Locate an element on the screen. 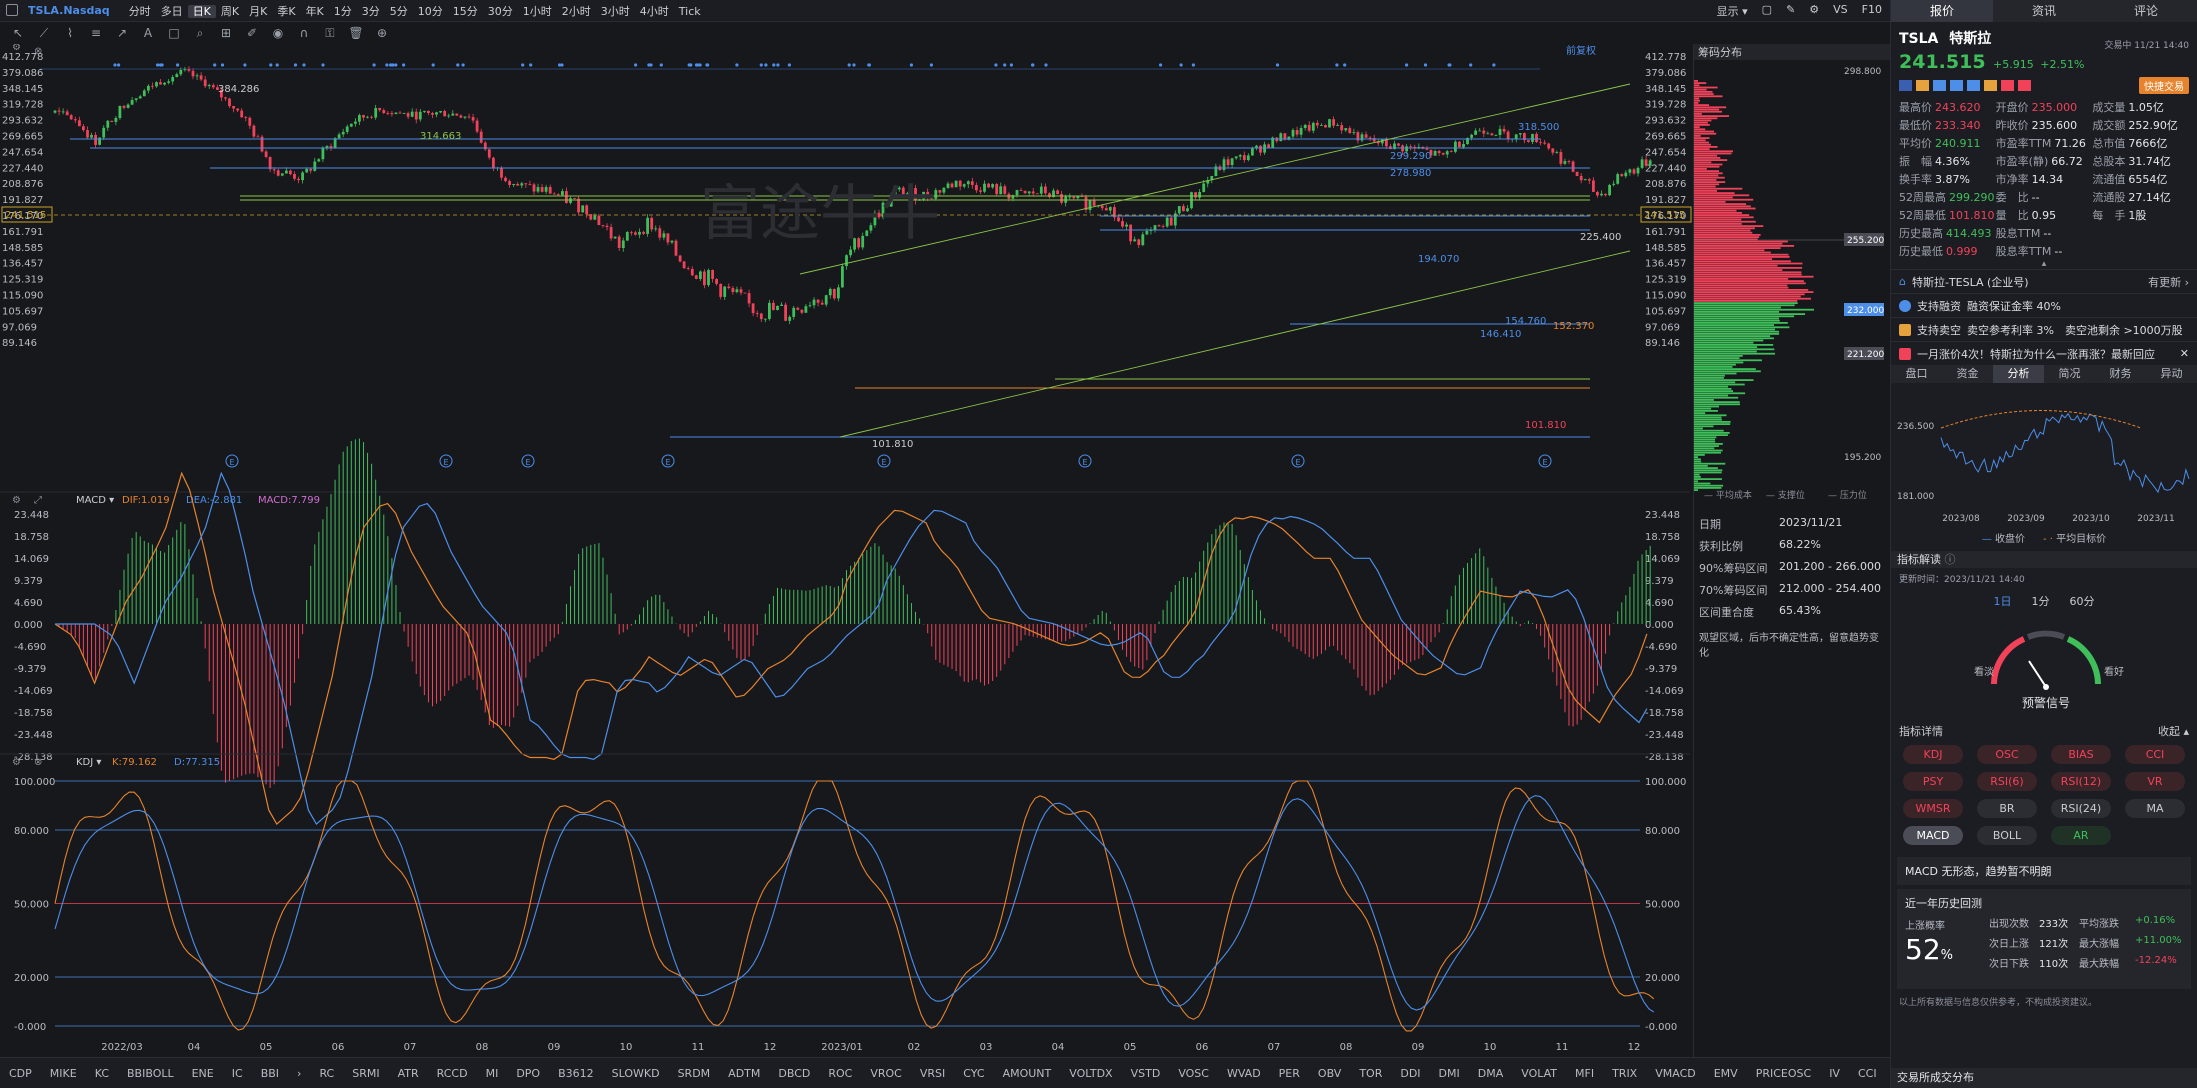 This screenshot has width=2197, height=1088. symbol-label: TSLA.Nasdaq is located at coordinates (69, 10).